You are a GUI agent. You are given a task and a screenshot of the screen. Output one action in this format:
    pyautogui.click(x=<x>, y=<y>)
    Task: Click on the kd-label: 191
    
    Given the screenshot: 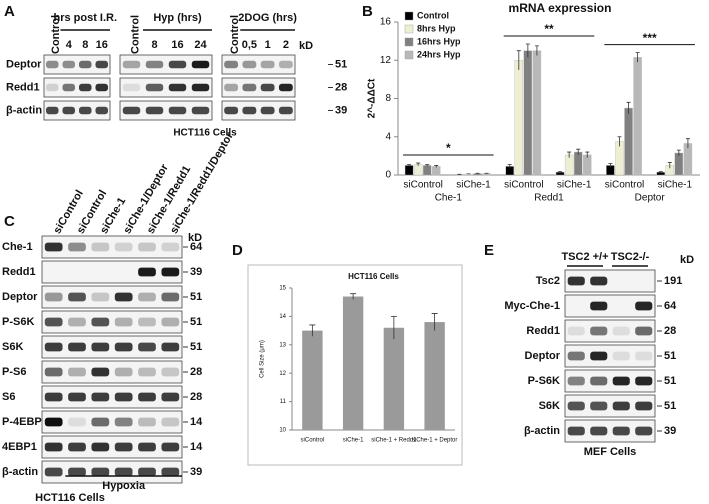 What is the action you would take?
    pyautogui.click(x=673, y=281)
    